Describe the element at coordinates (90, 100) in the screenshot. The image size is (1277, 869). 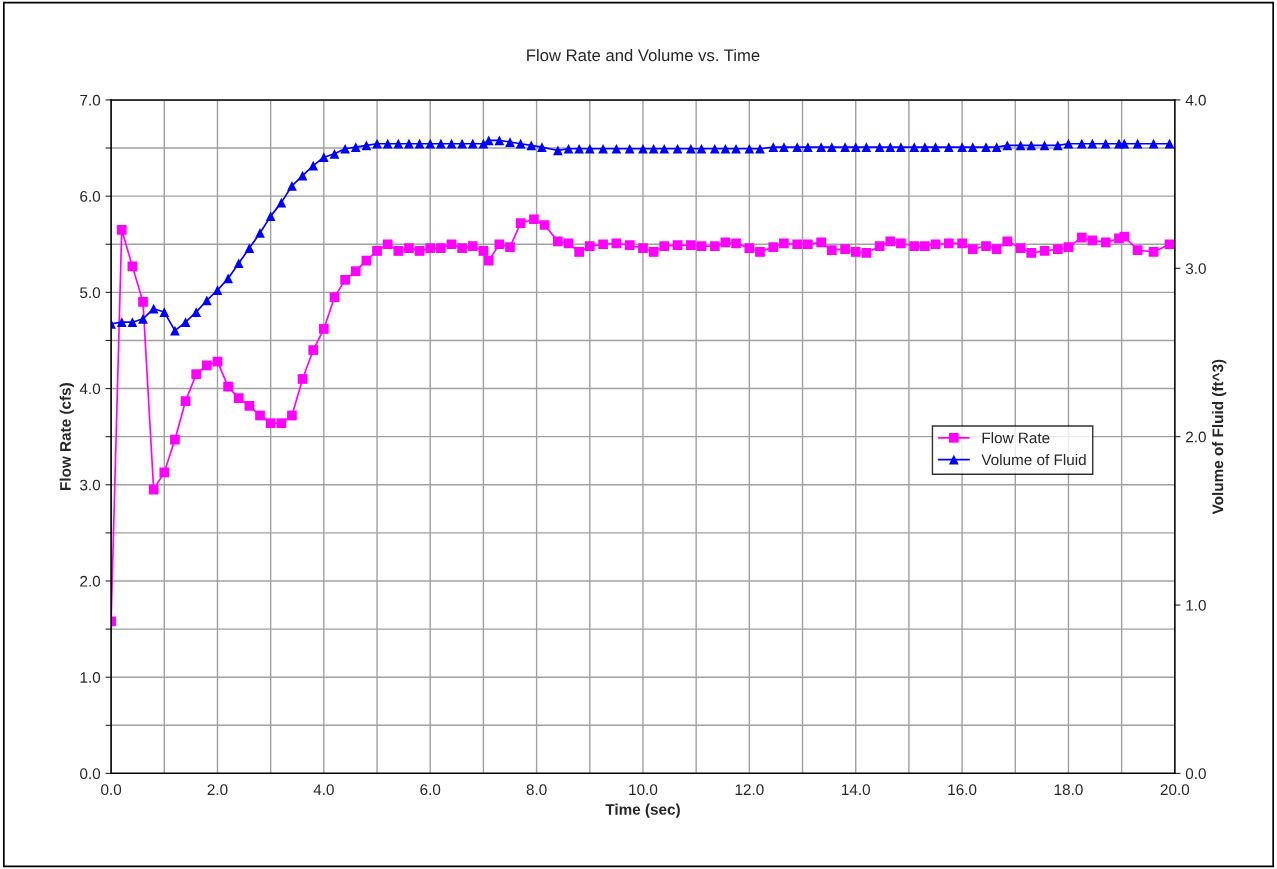
I see `y-tick-label: 7.0` at that location.